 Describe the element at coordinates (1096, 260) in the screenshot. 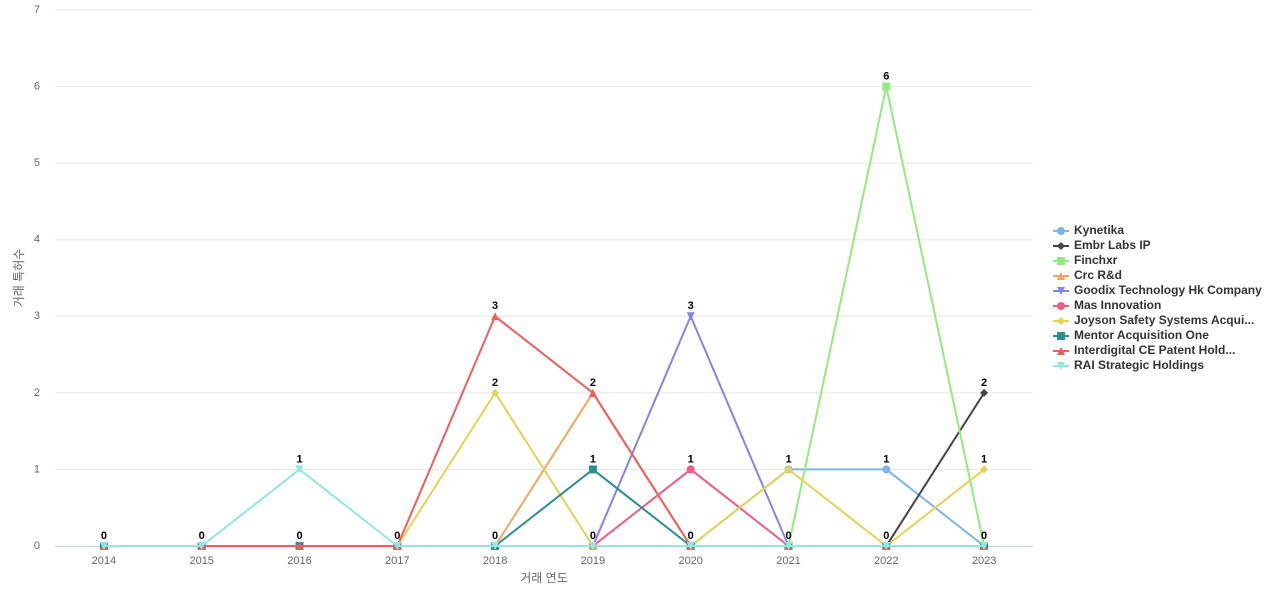

I see `legend-label: Finchxr` at that location.